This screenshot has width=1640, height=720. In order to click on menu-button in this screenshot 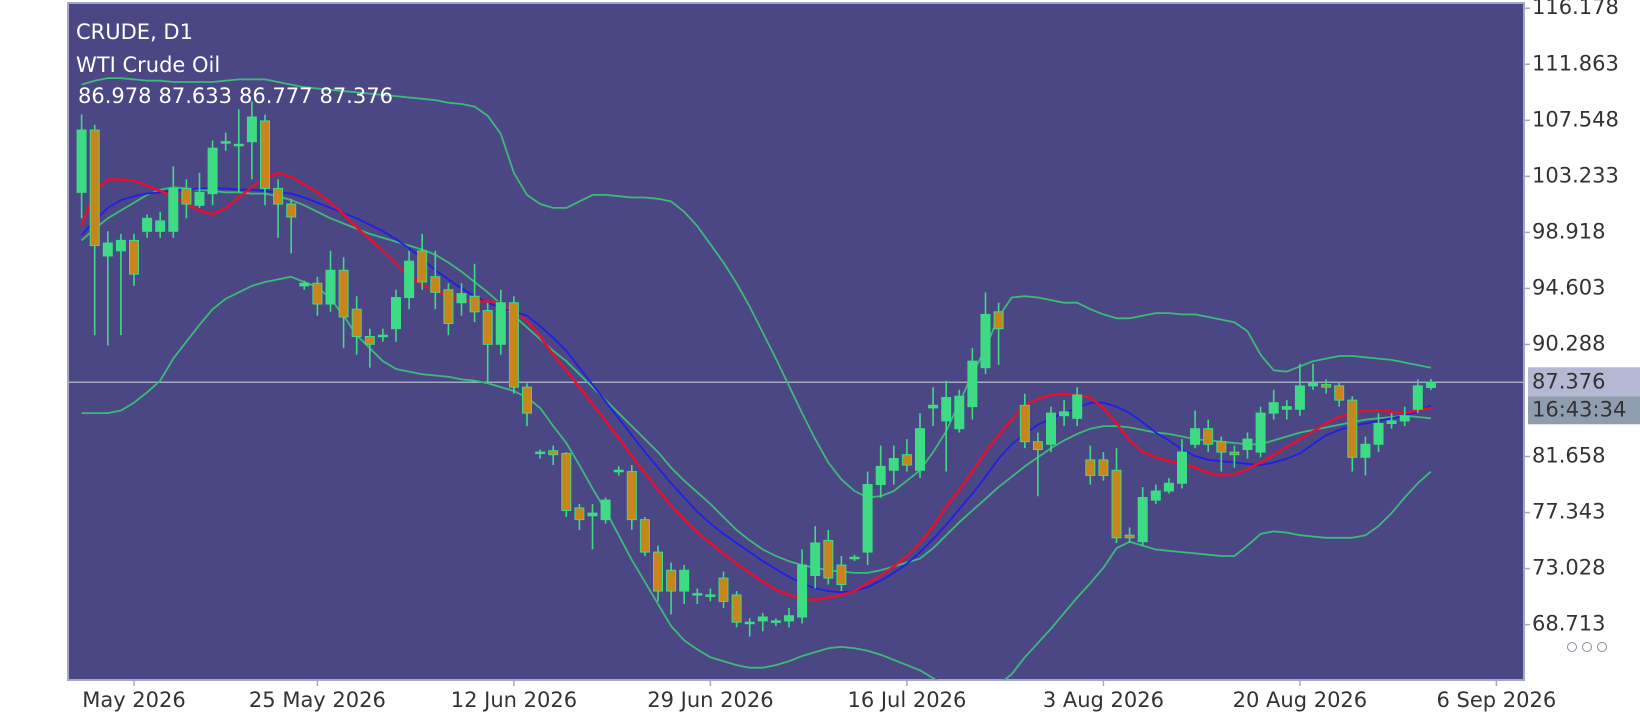, I will do `click(1587, 647)`.